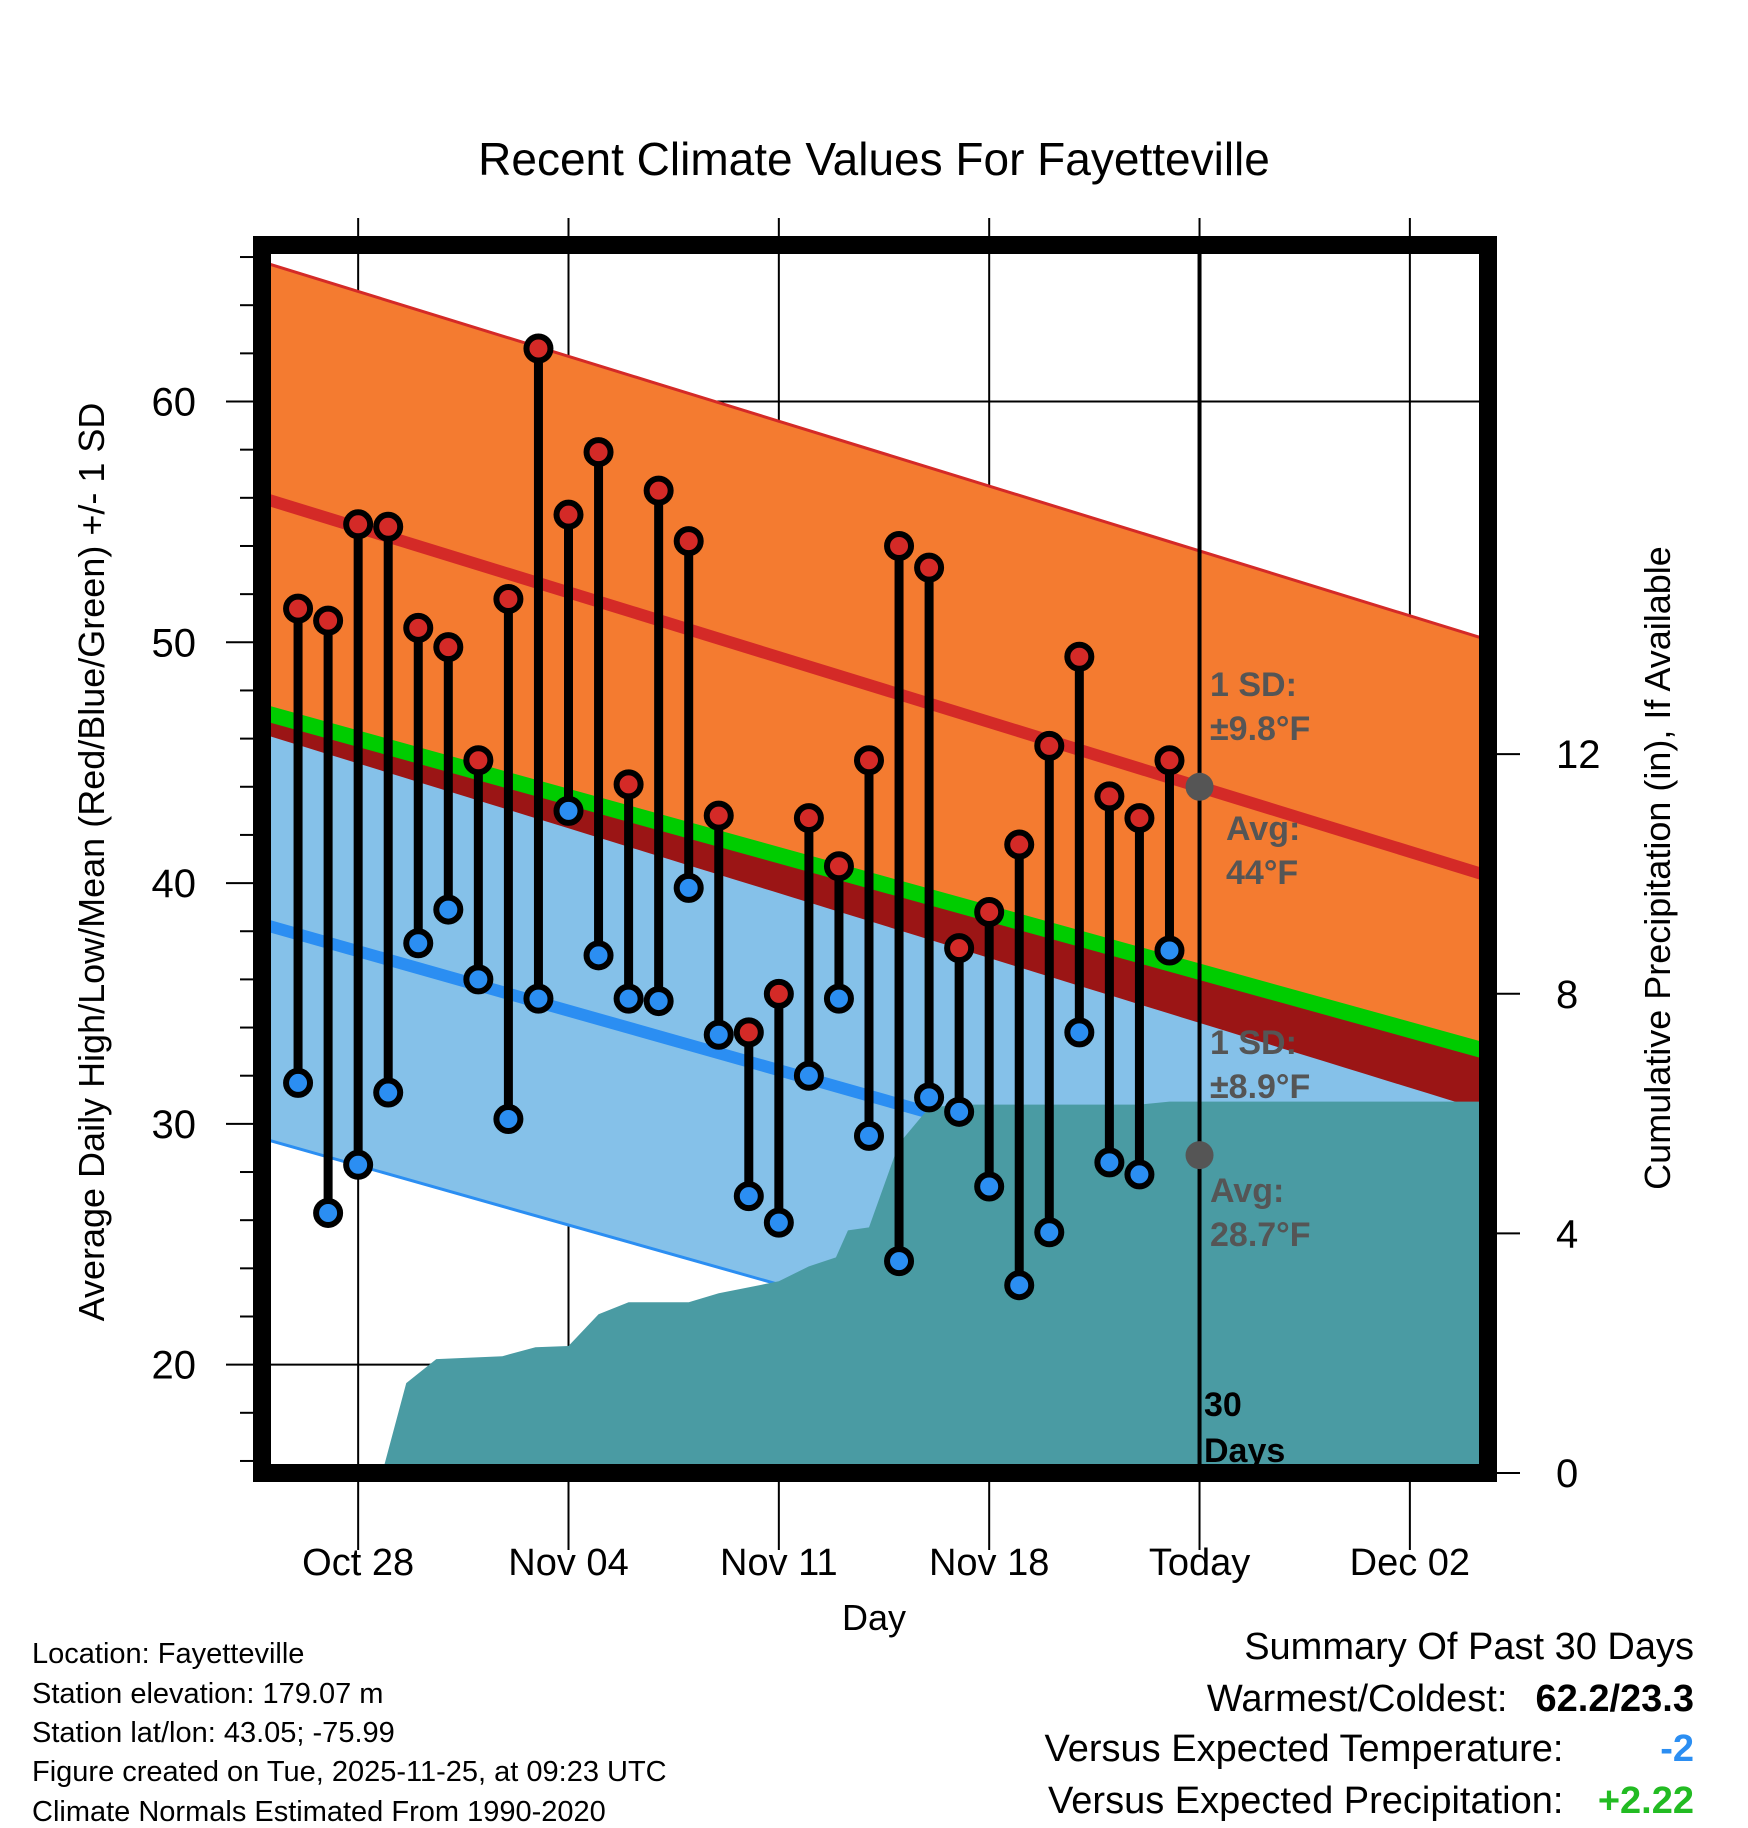 Image resolution: width=1748 pixels, height=1828 pixels. Describe the element at coordinates (1645, 1801) in the screenshot. I see `summary-precip-value: +2.22` at that location.